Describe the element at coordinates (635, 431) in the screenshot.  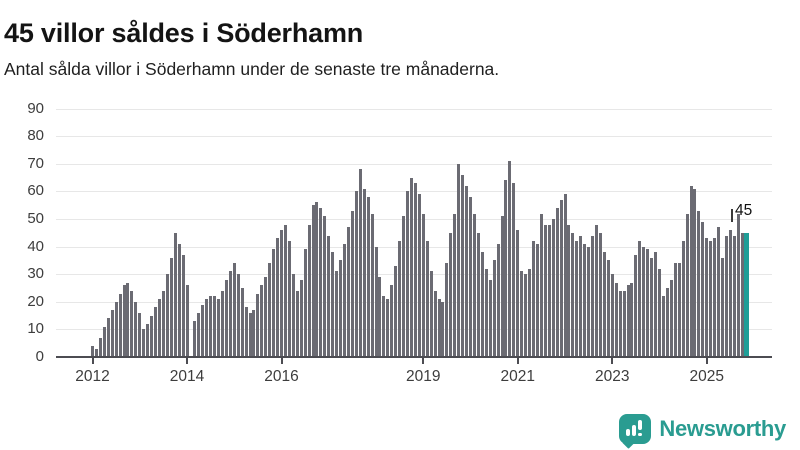
I see `newsworthy-bar-chart-icon` at that location.